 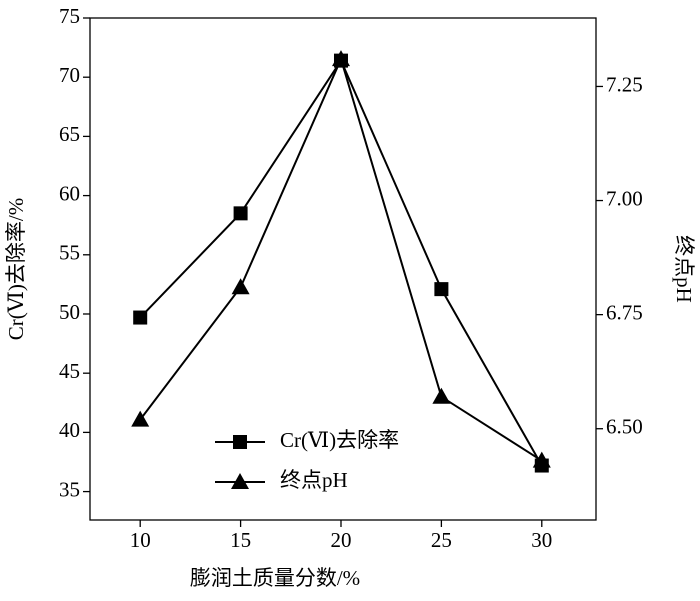 What do you see at coordinates (69, 253) in the screenshot?
I see `y-tick-label: 55` at bounding box center [69, 253].